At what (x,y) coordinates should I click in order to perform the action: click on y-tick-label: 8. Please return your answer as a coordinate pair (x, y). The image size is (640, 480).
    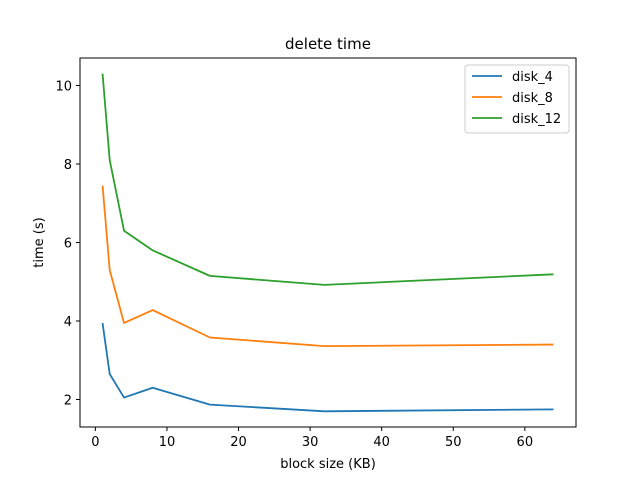
    Looking at the image, I should click on (68, 165).